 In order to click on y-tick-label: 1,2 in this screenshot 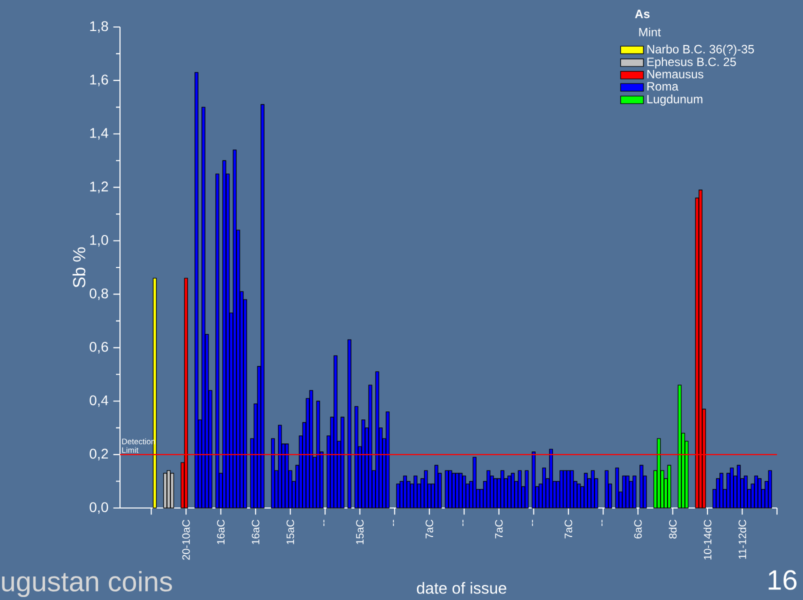, I will do `click(99, 188)`.